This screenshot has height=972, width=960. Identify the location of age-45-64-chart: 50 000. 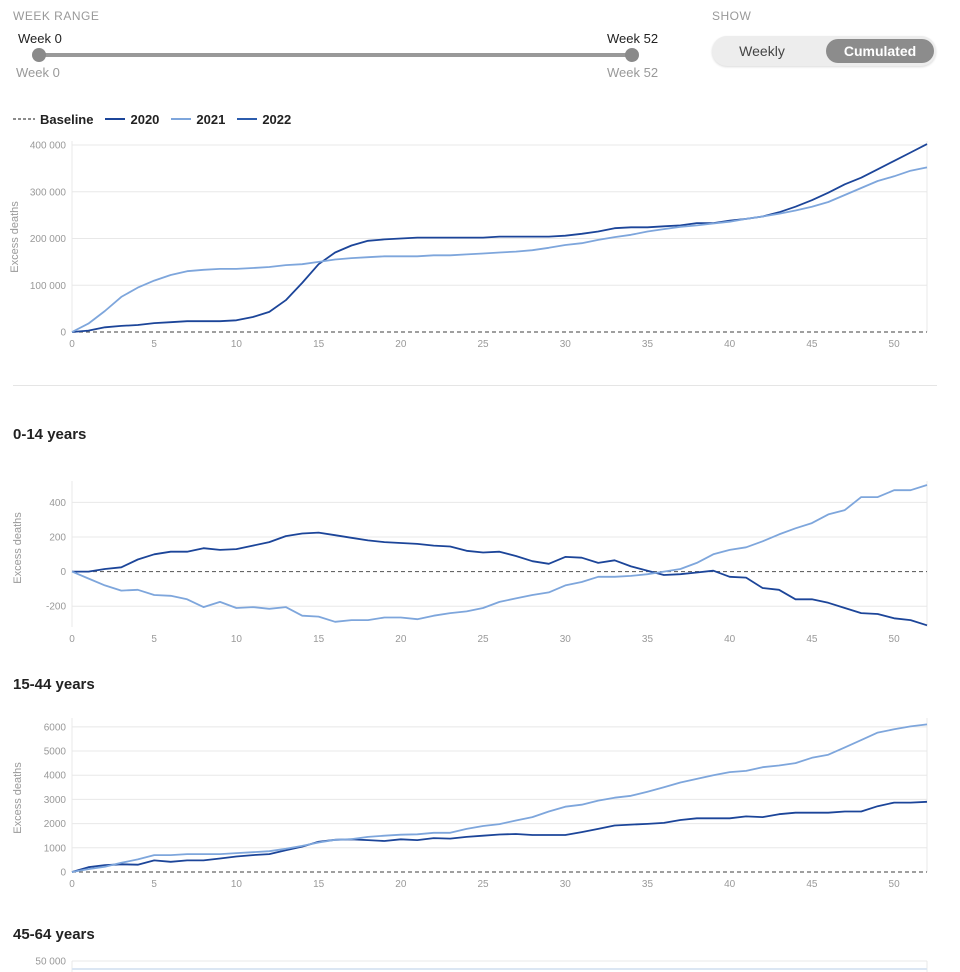
(481, 964).